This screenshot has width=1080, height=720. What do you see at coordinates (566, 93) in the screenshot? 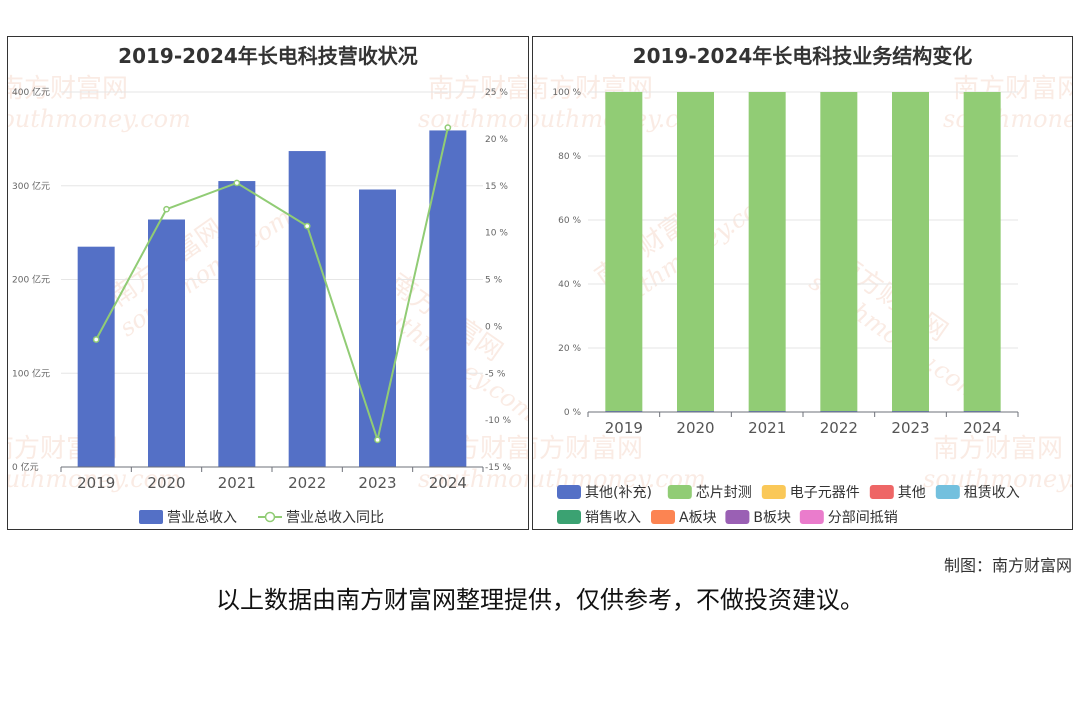
I see `y-tick-label: 100 %` at bounding box center [566, 93].